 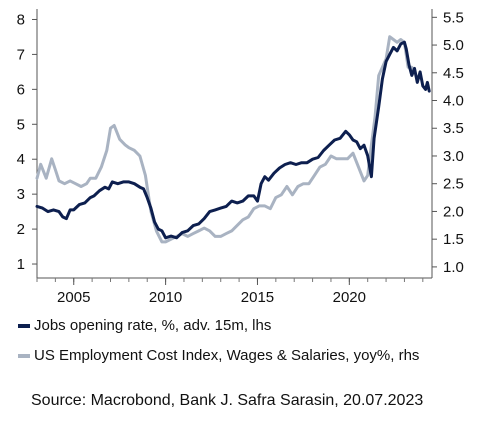 What do you see at coordinates (21, 54) in the screenshot?
I see `left-tick-label: 7` at bounding box center [21, 54].